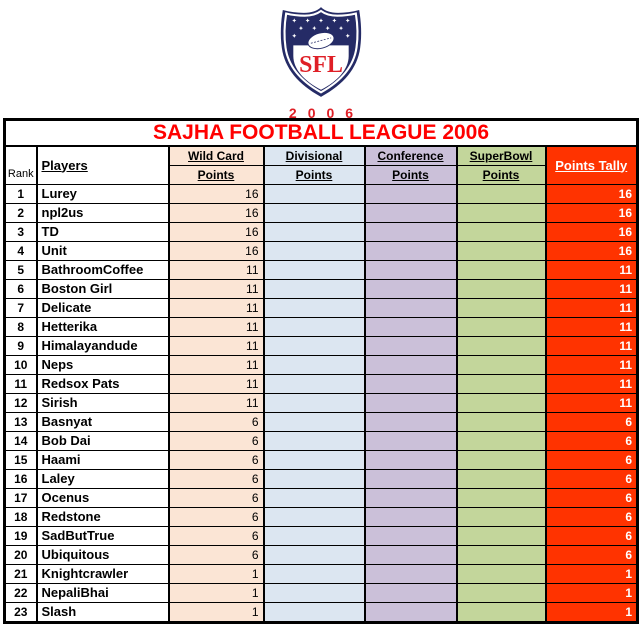  I want to click on rank-cell: 1, so click(20, 194).